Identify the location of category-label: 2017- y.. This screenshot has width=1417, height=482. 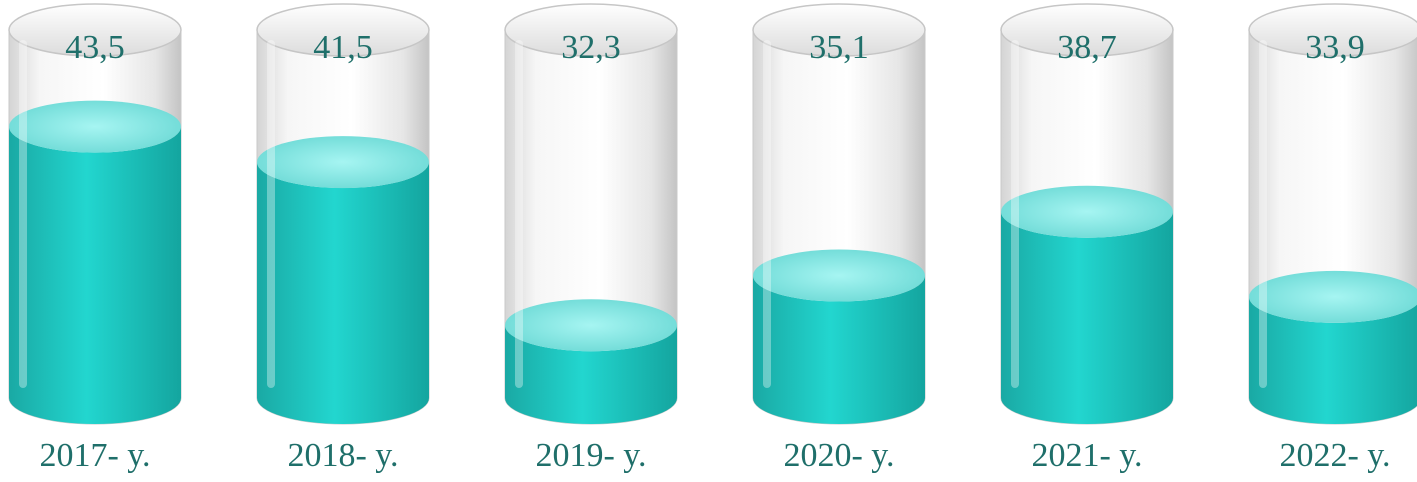
(94, 455).